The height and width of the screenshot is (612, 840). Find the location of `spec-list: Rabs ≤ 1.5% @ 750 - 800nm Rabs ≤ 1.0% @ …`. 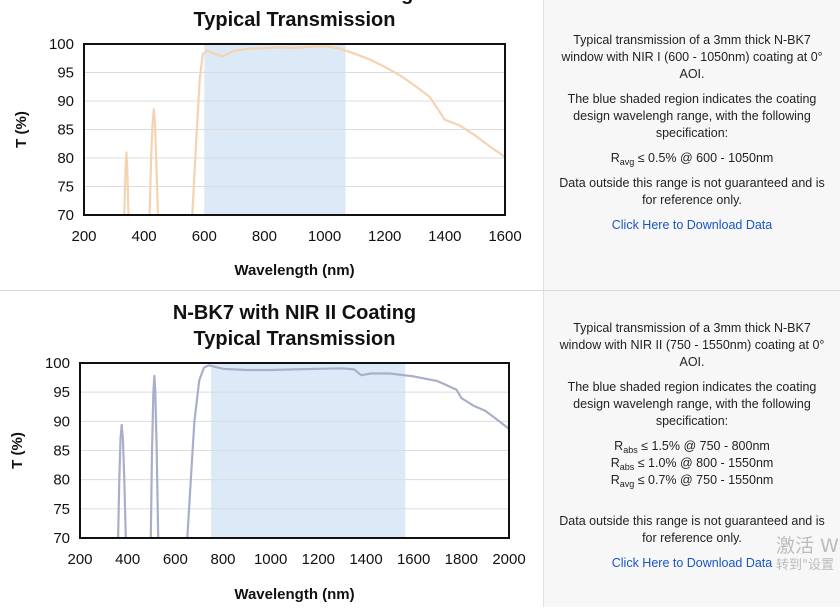

spec-list: Rabs ≤ 1.5% @ 750 - 800nm Rabs ≤ 1.0% @ … is located at coordinates (692, 463).